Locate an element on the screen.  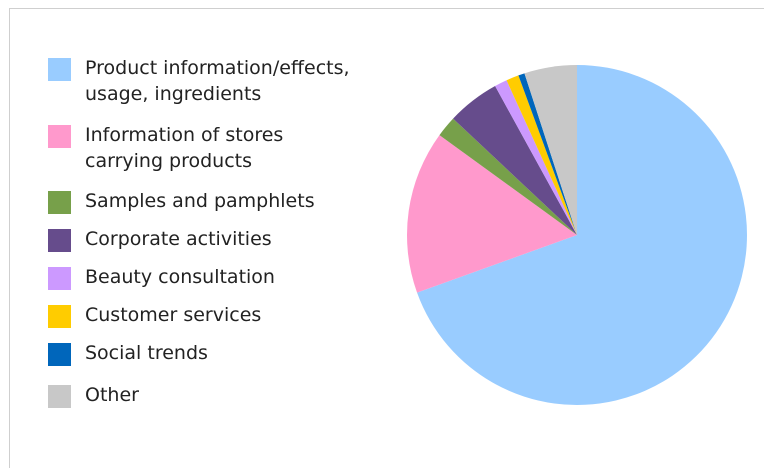
legend-swatch-samples is located at coordinates (59, 202).